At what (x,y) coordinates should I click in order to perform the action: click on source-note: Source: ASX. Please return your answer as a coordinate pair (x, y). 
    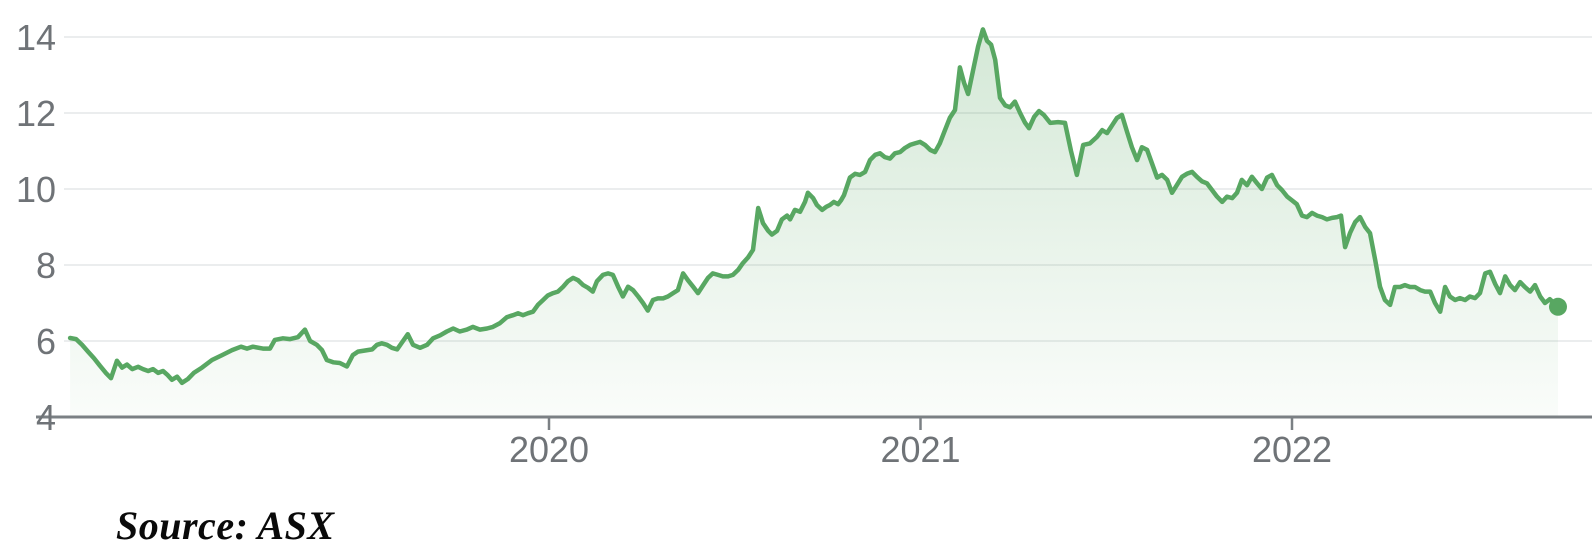
    Looking at the image, I should click on (225, 525).